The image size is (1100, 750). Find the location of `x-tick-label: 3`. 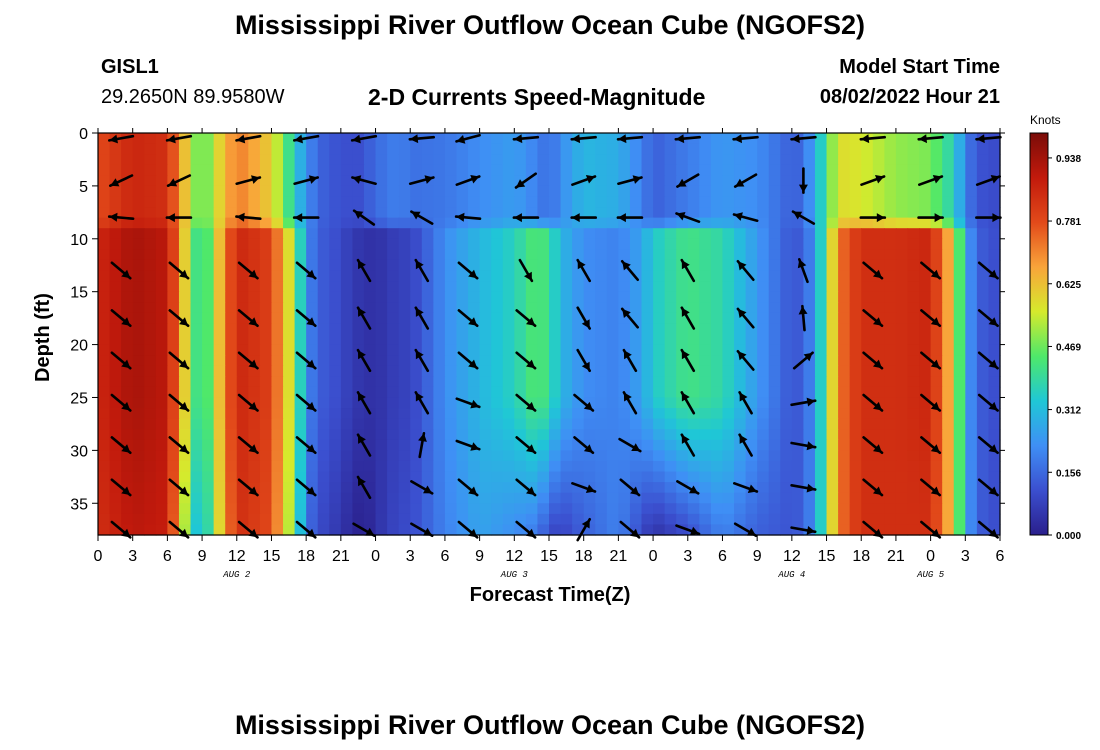

x-tick-label: 3 is located at coordinates (687, 556).